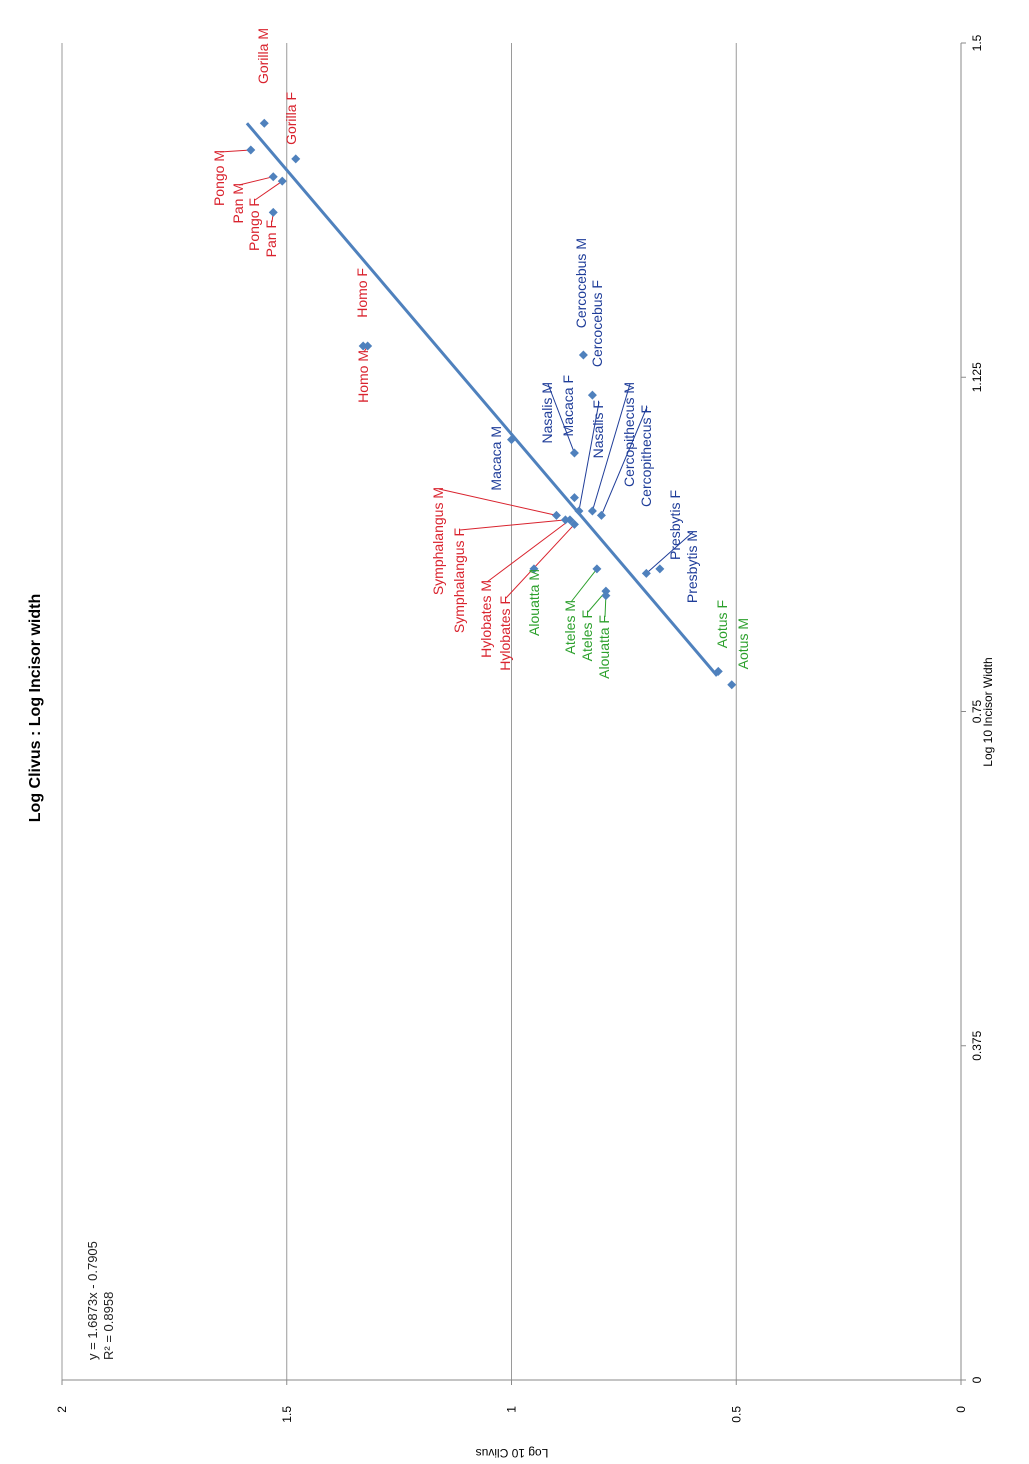 Image resolution: width=1029 pixels, height=1464 pixels. What do you see at coordinates (291, 118) in the screenshot?
I see `point-label: Gorilla F` at bounding box center [291, 118].